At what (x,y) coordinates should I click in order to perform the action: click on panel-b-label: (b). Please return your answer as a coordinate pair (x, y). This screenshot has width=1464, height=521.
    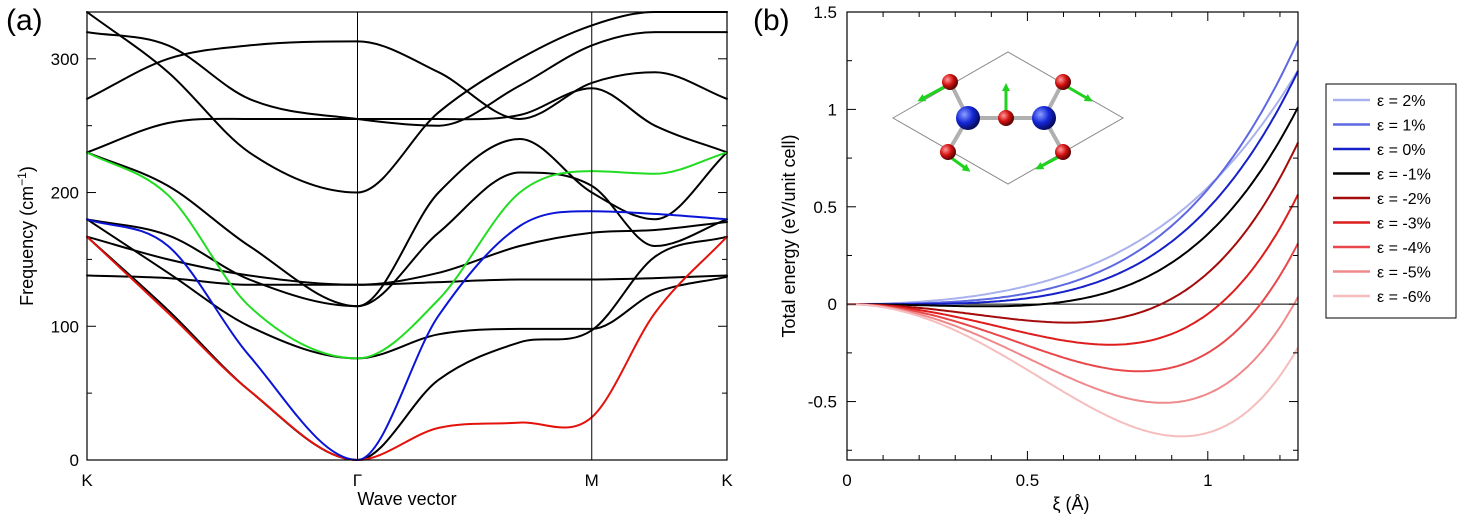
    Looking at the image, I should click on (771, 20).